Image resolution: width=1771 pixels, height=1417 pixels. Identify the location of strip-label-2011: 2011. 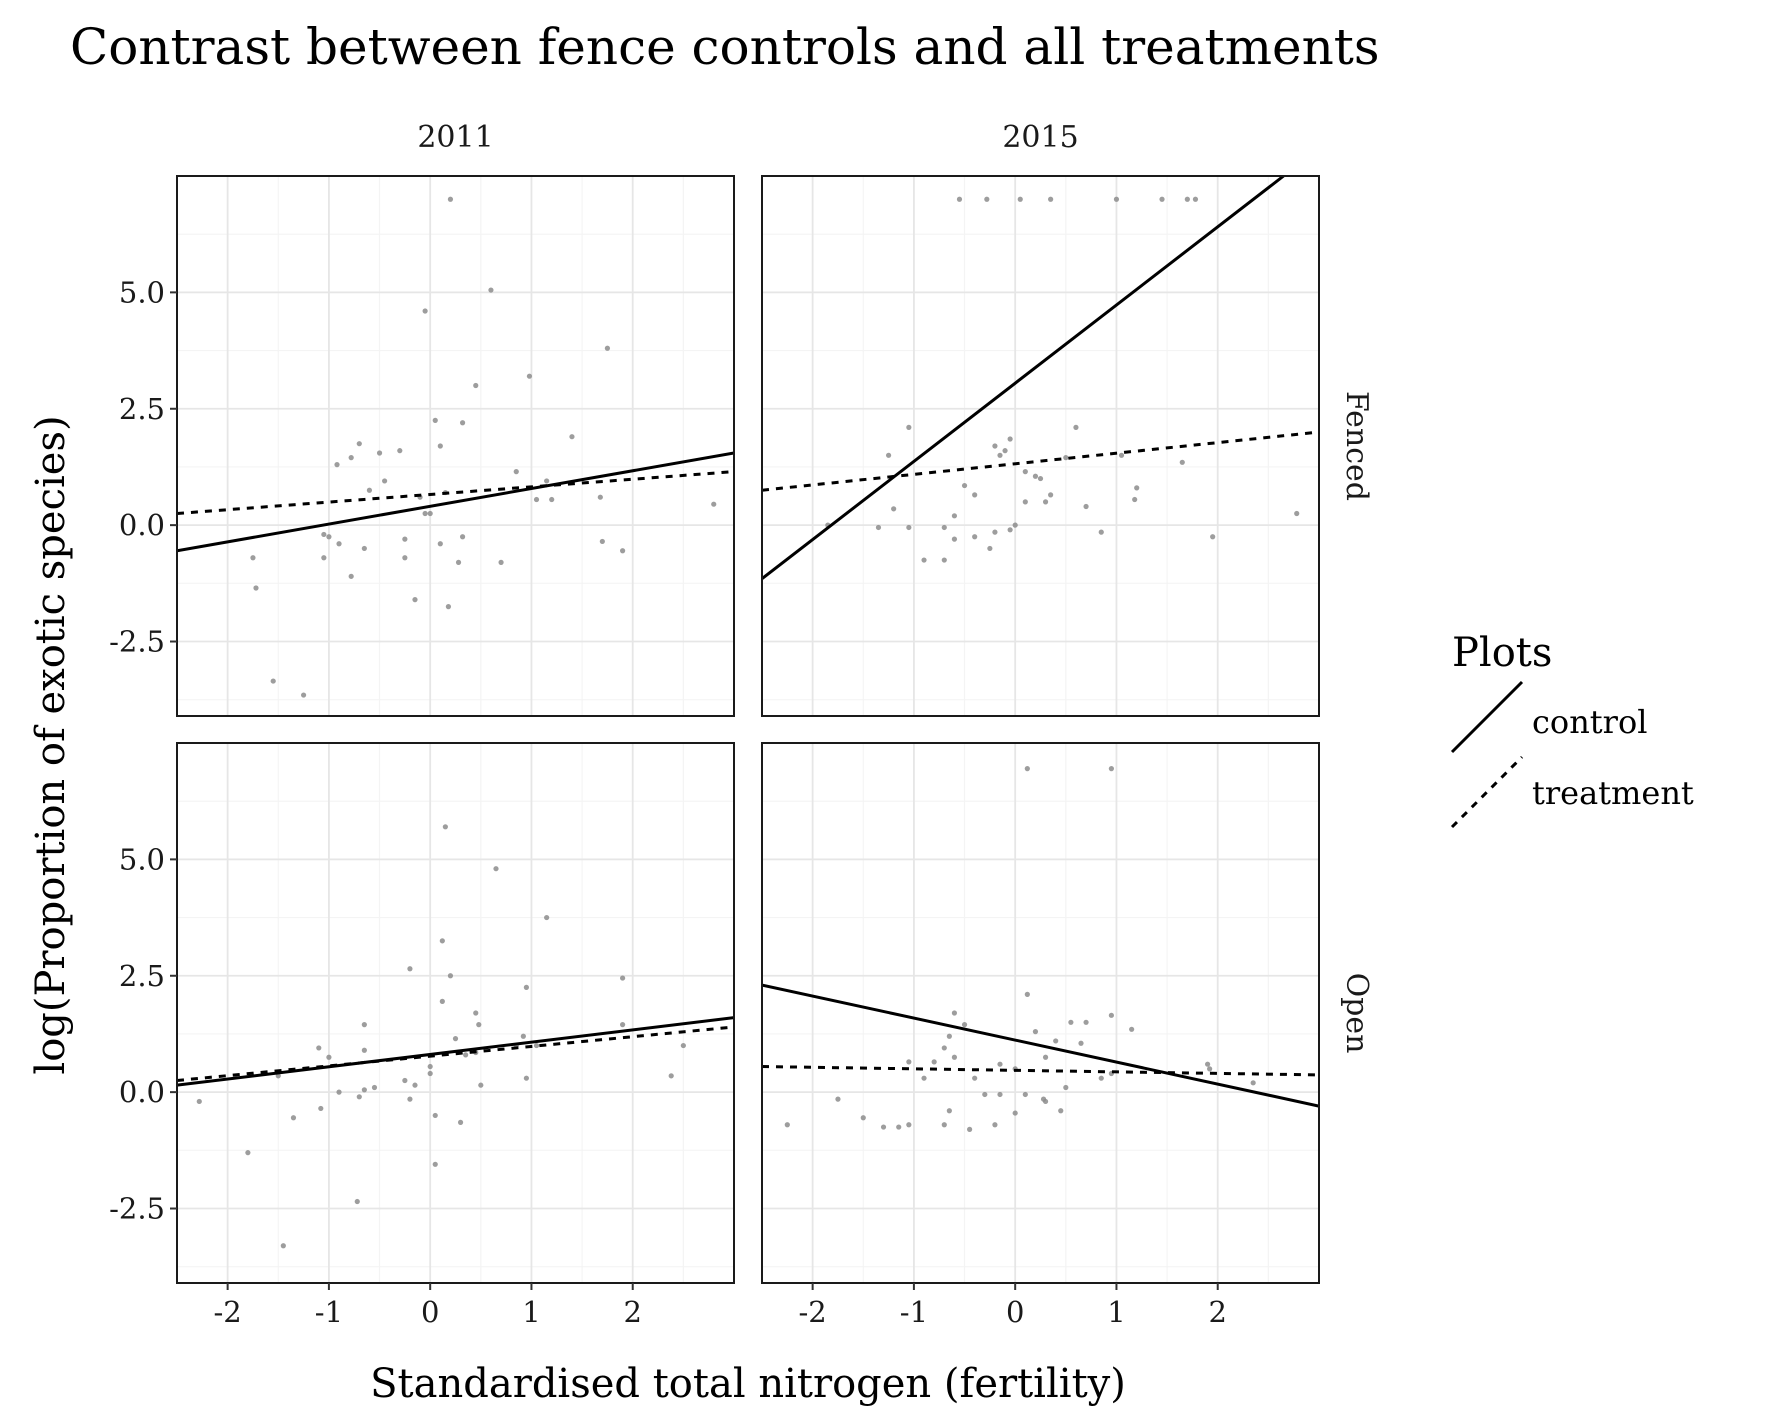
(455, 137).